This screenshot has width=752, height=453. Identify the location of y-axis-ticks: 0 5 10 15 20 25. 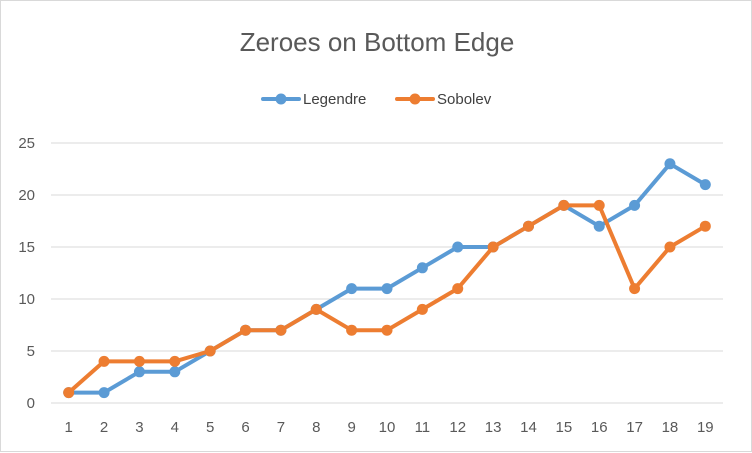
(26, 273).